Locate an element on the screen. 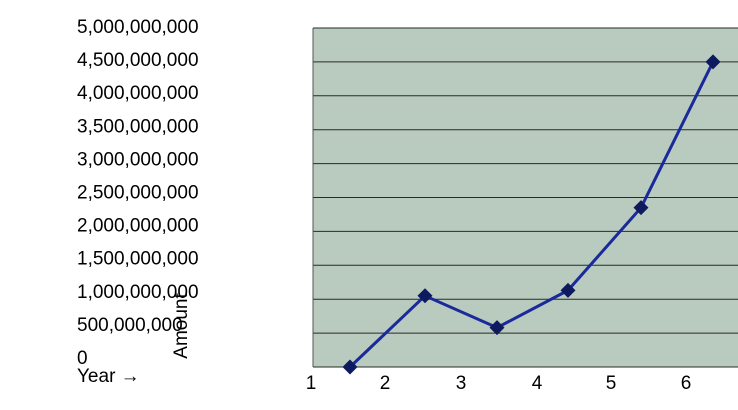  y-tick-label: 500,000,000 is located at coordinates (130, 325).